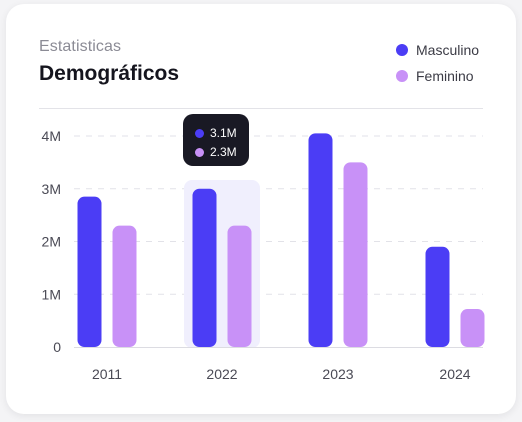 This screenshot has height=422, width=522. Describe the element at coordinates (337, 374) in the screenshot. I see `x-tick-label: 2023` at that location.